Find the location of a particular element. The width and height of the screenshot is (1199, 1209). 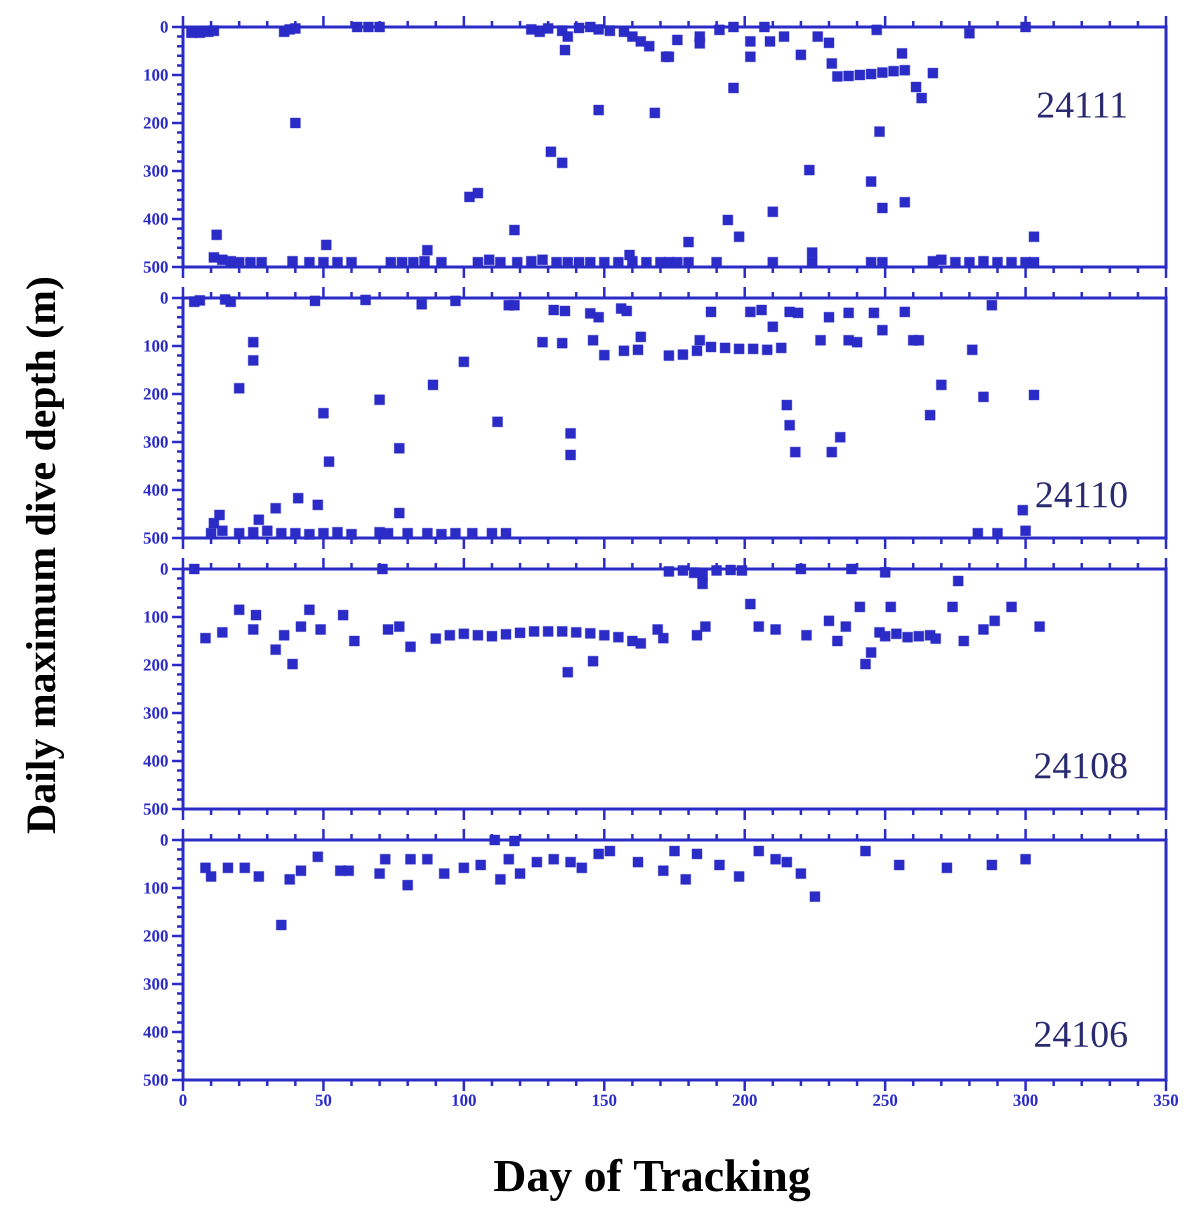

x-axis-title: Day of Tracking is located at coordinates (652, 1180).